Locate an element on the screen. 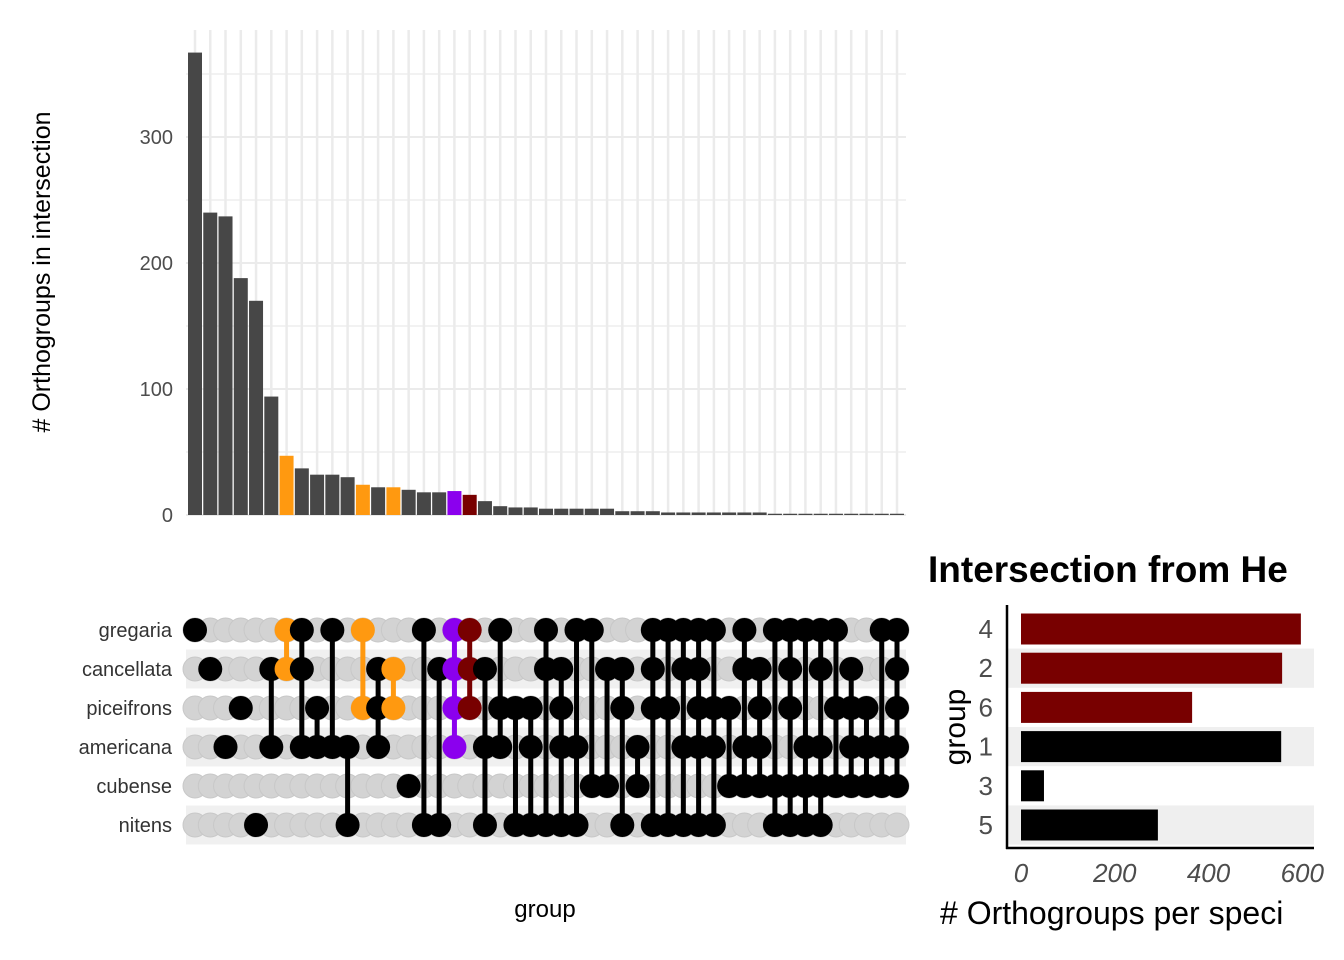 This screenshot has width=1344, height=960. x-tick-label: 600 is located at coordinates (1303, 873).